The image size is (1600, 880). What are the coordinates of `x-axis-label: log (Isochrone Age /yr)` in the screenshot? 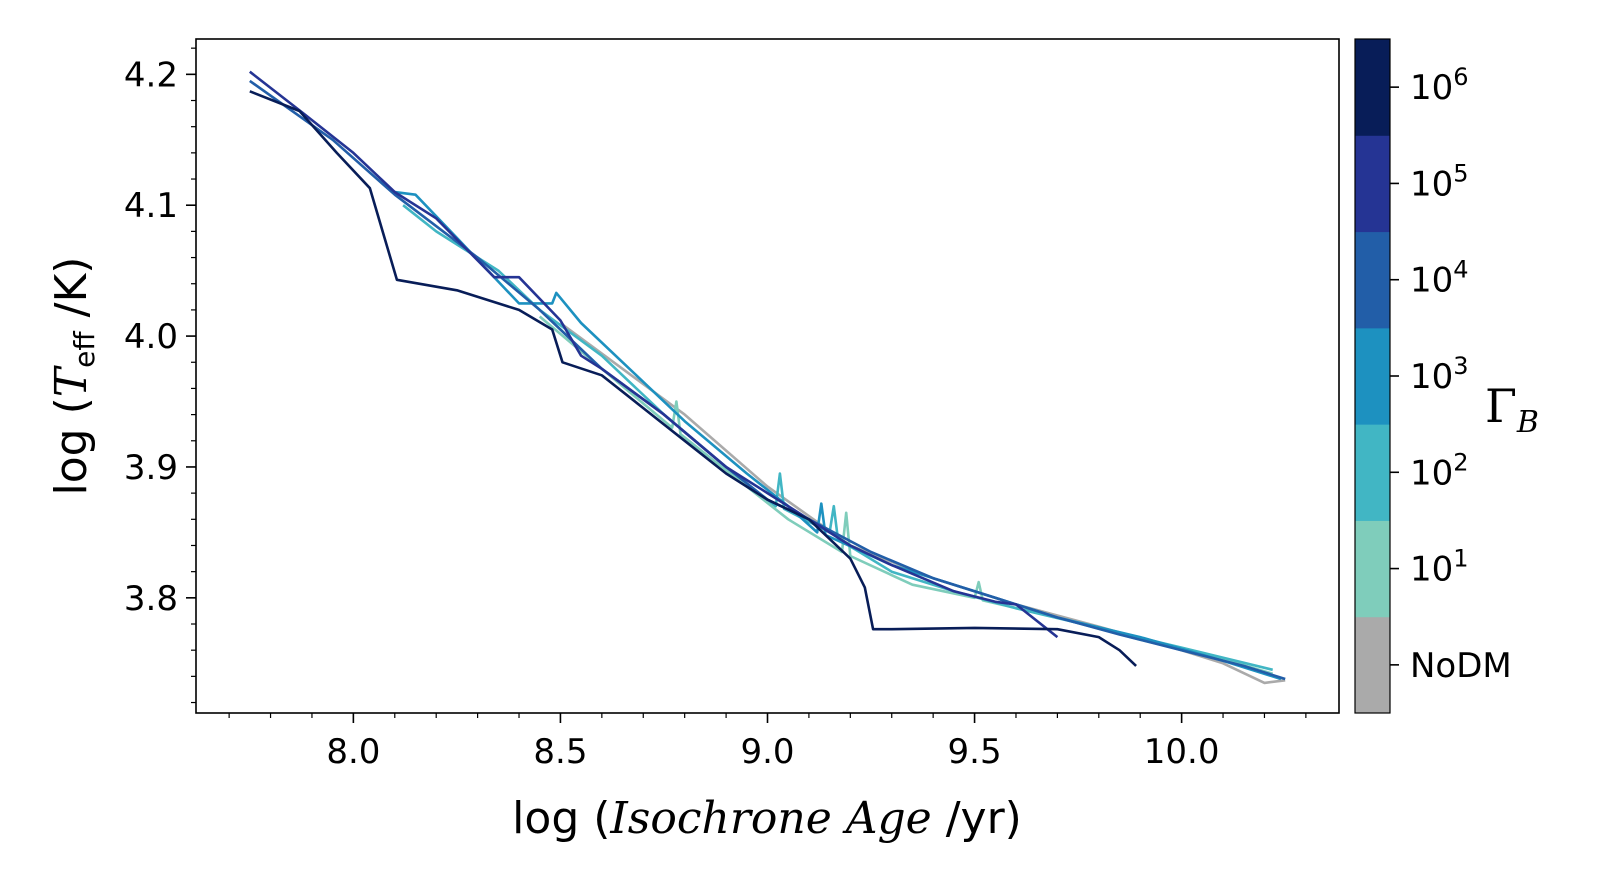 It's located at (767, 818).